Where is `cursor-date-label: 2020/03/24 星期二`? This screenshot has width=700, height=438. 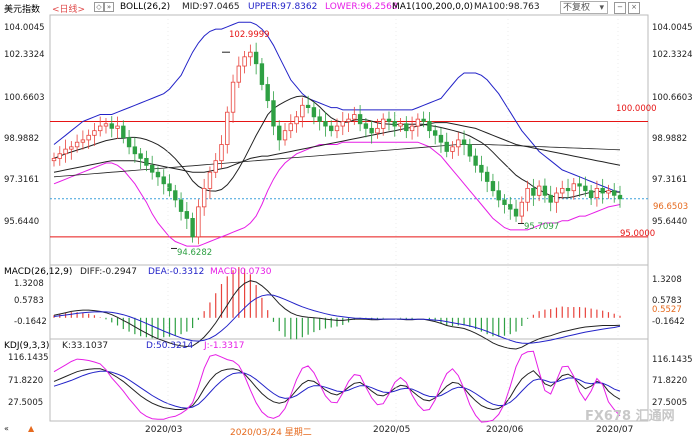
cursor-date-label: 2020/03/24 星期二 is located at coordinates (271, 433).